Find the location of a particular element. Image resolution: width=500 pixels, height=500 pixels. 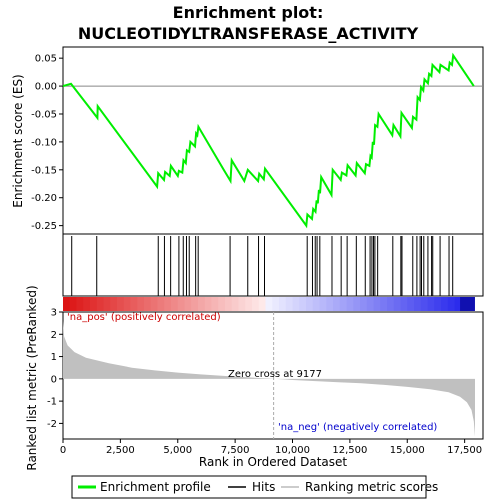

legend-box is located at coordinates (249, 487).